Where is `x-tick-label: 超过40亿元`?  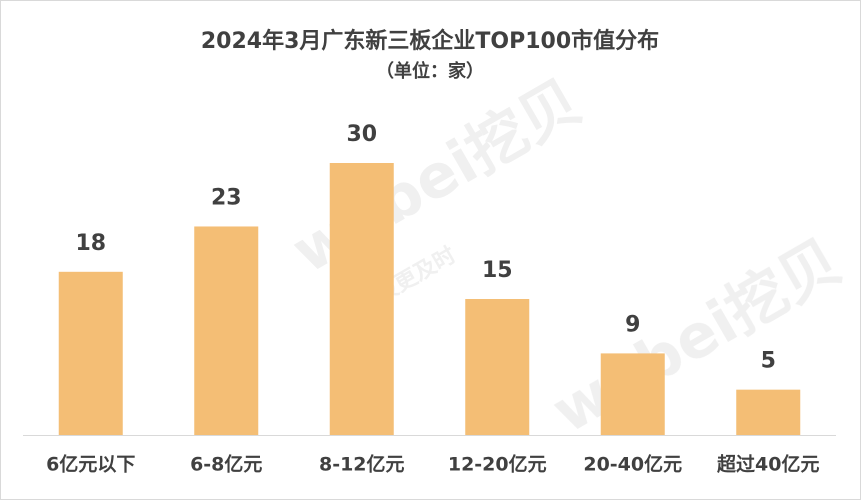 x-tick-label: 超过40亿元 is located at coordinates (767, 464).